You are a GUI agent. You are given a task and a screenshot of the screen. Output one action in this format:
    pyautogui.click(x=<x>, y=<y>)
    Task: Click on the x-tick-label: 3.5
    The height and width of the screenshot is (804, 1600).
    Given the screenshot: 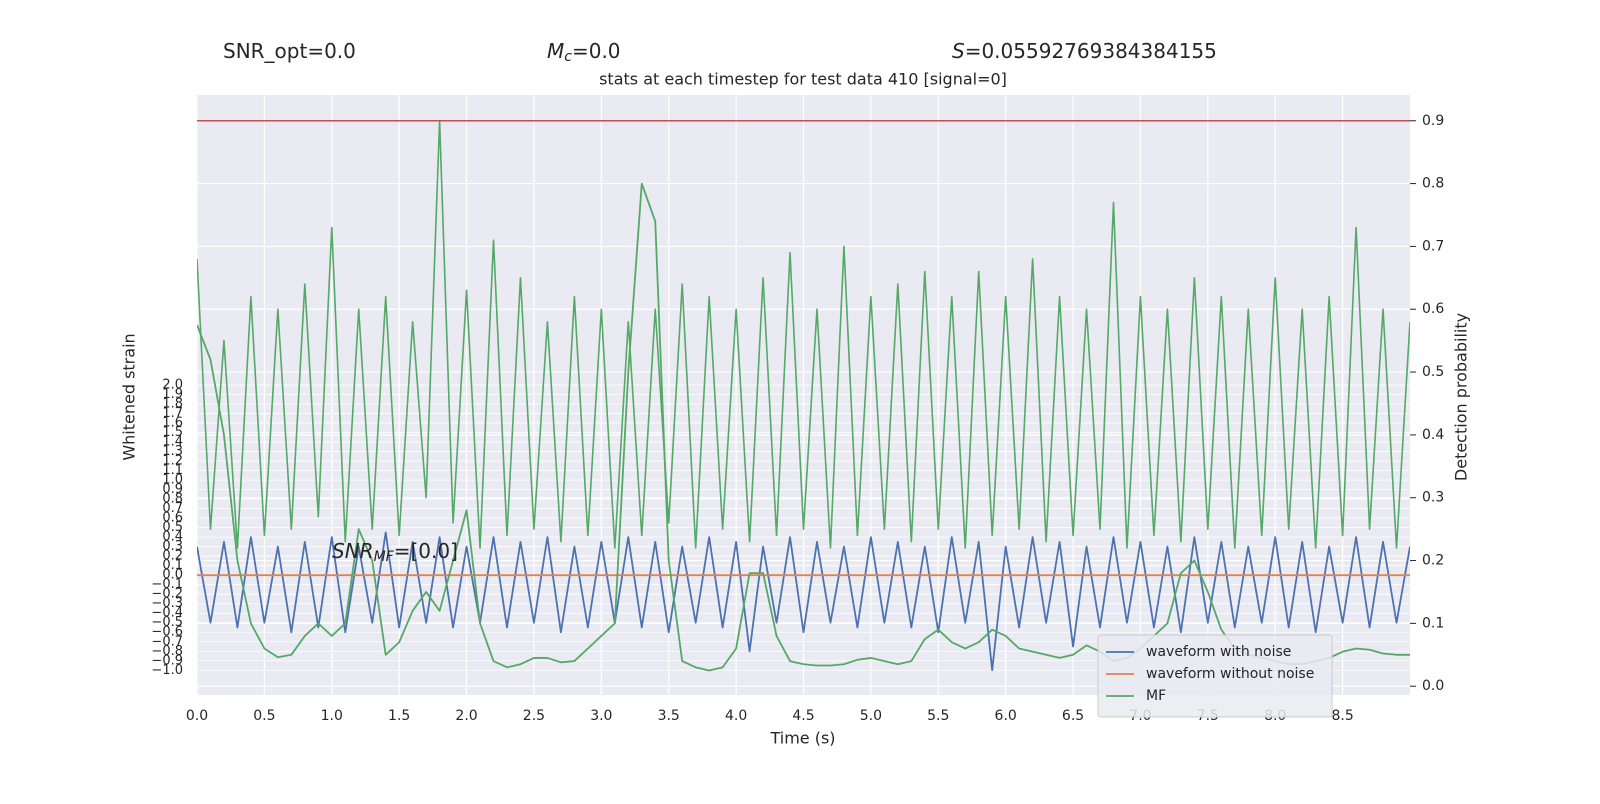 What is the action you would take?
    pyautogui.click(x=669, y=716)
    